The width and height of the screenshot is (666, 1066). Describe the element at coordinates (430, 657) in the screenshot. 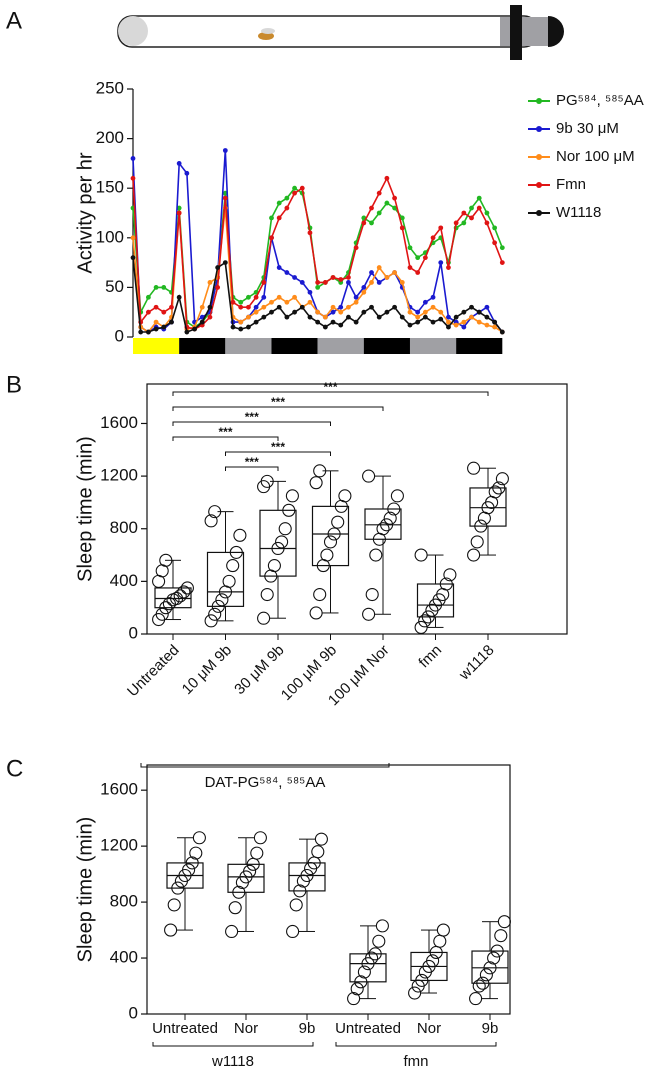

I see `x-tick-label: fmn` at that location.